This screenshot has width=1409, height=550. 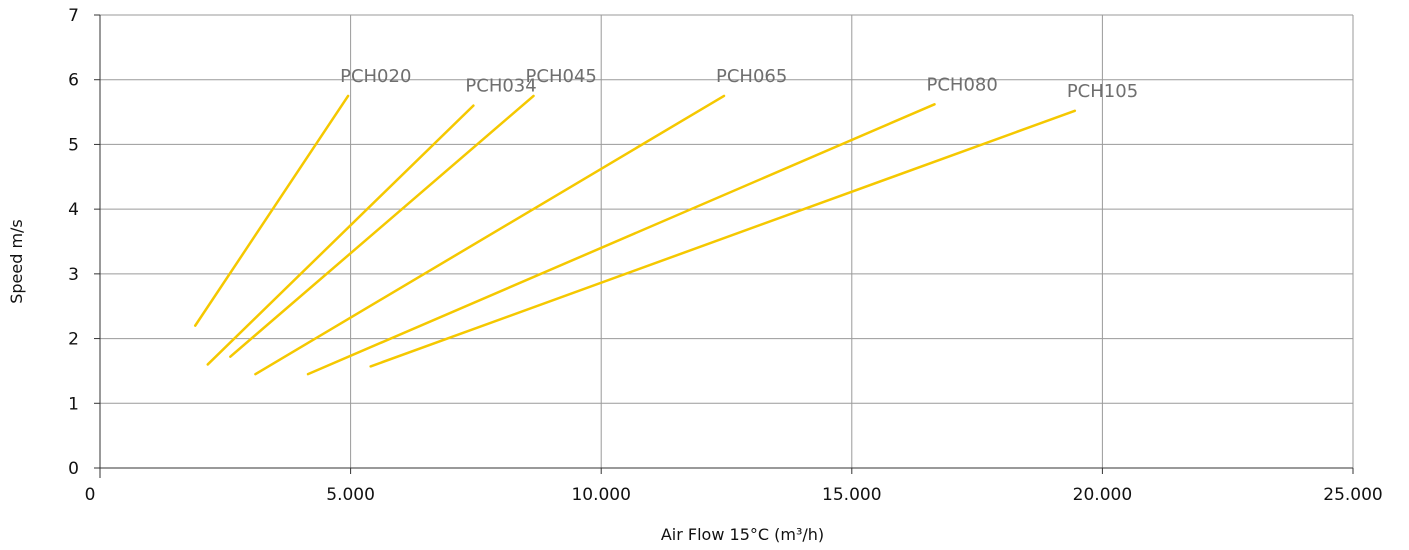 I want to click on series-label-pch105: PCH105, so click(x=1102, y=91).